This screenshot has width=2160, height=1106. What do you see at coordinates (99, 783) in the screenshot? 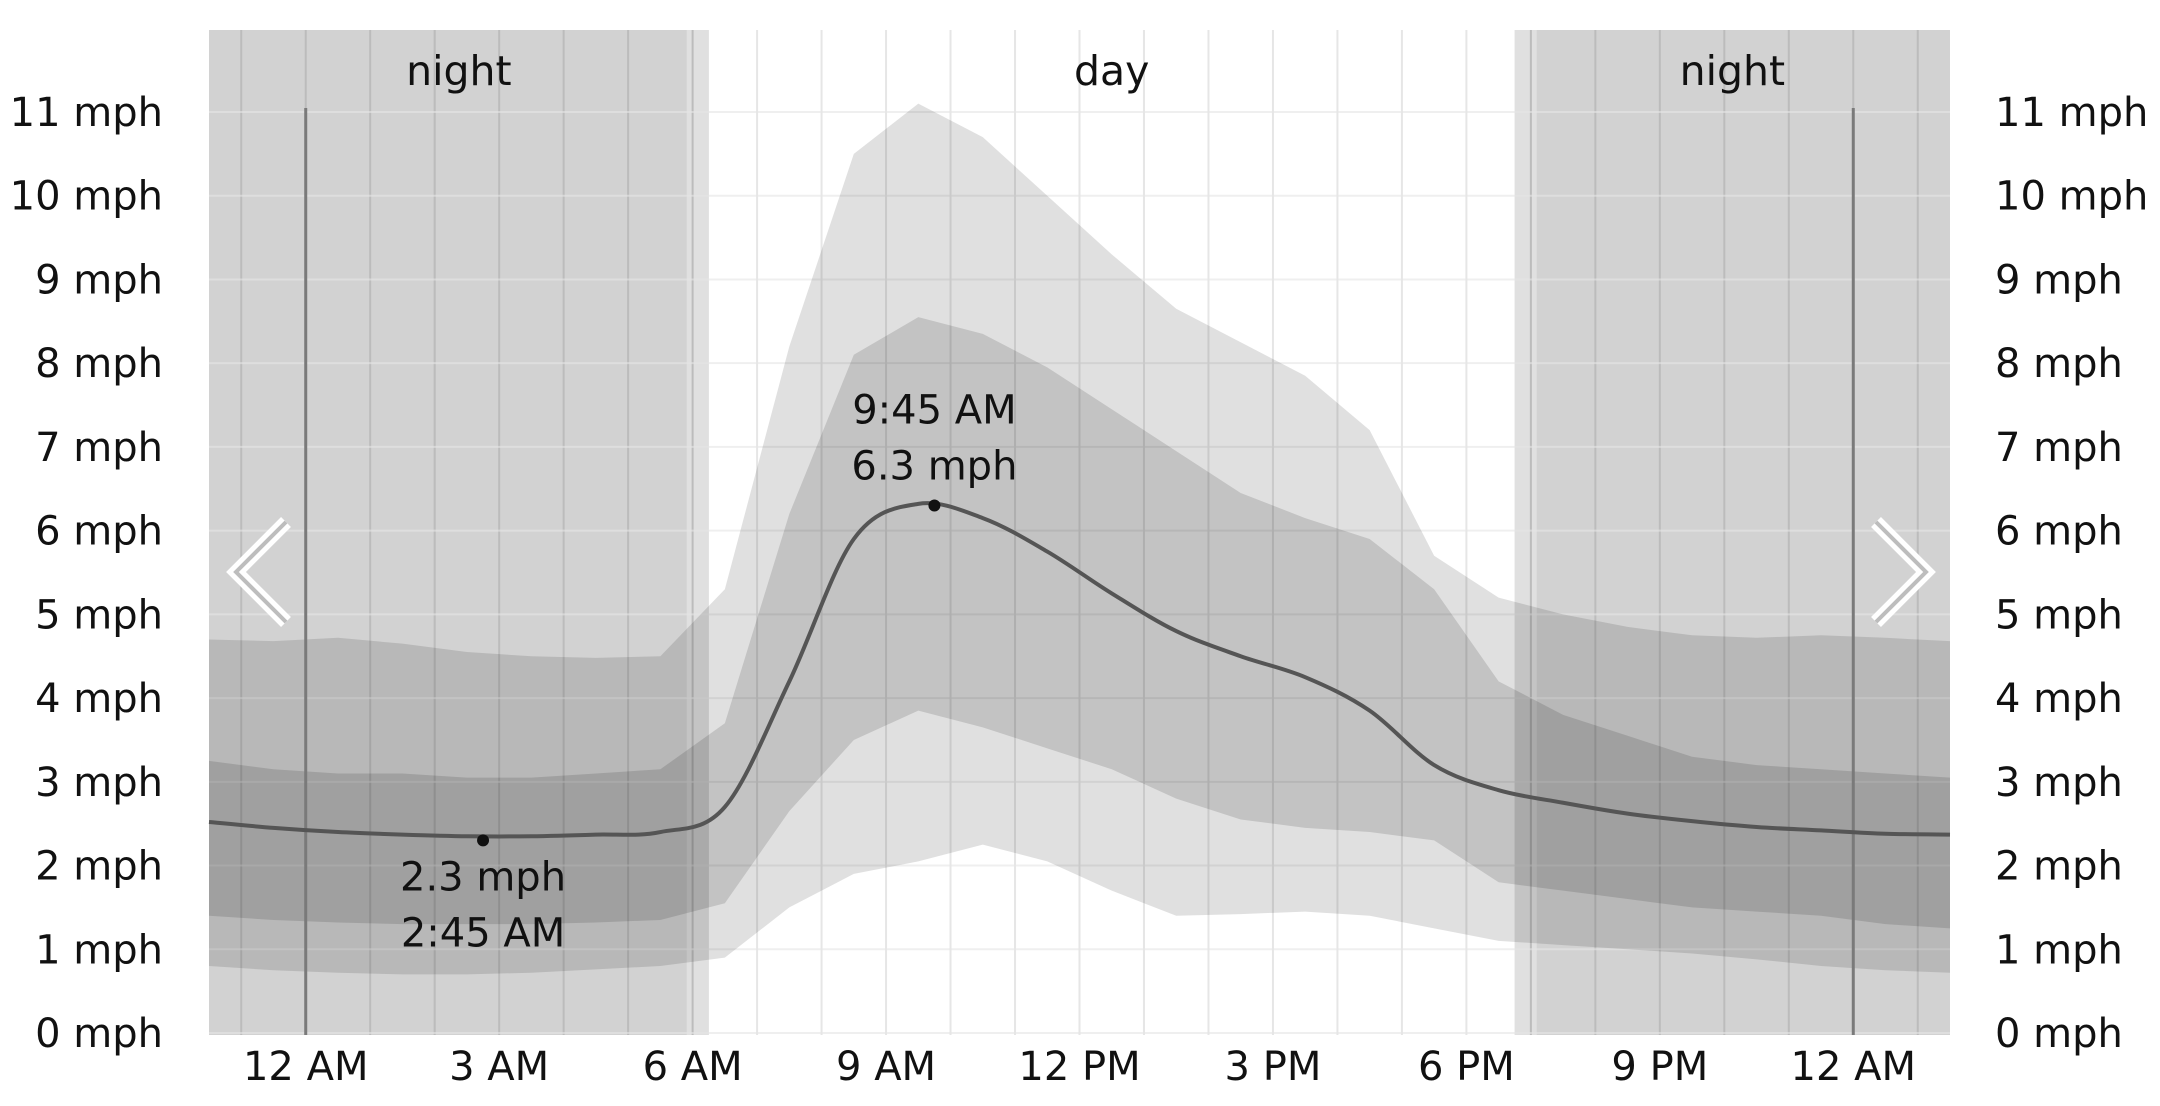
I see `y-tick-label-left: 3 mph` at bounding box center [99, 783].